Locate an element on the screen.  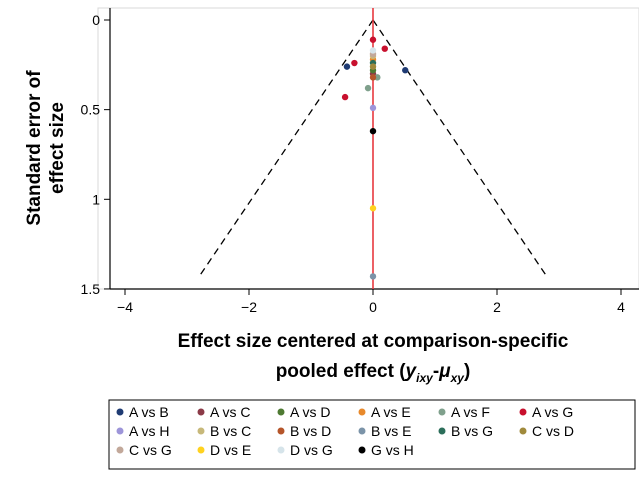
legend-label: B vs C is located at coordinates (230, 431).